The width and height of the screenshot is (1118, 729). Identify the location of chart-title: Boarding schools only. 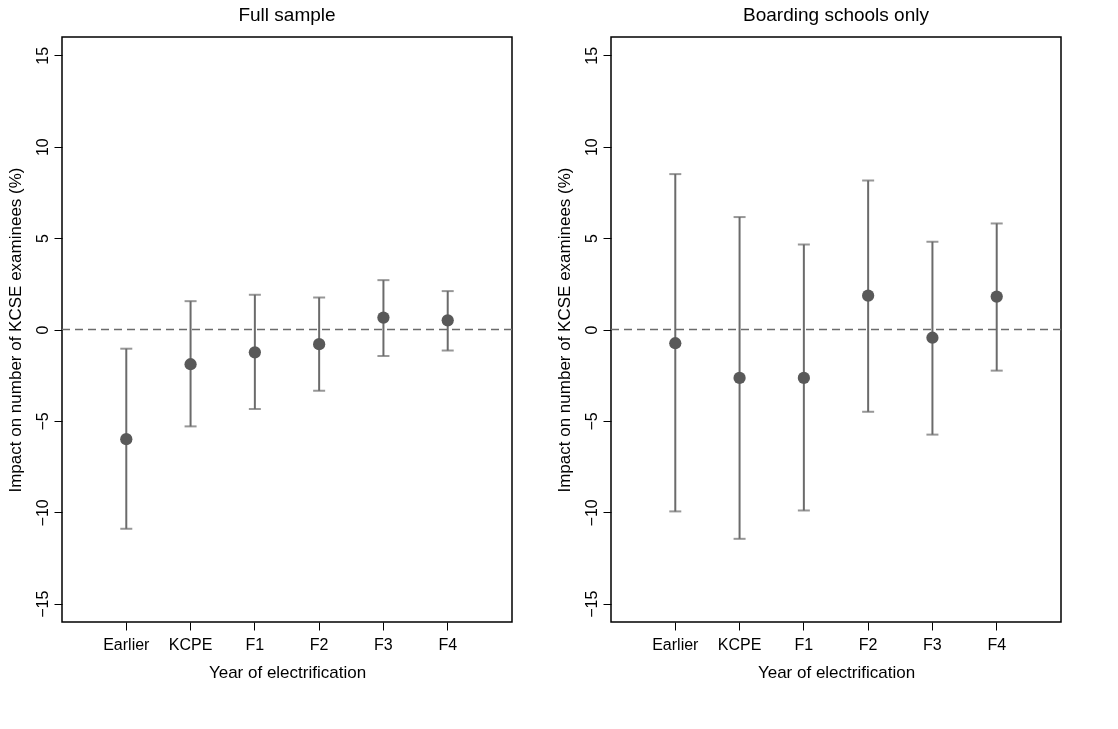
(836, 14).